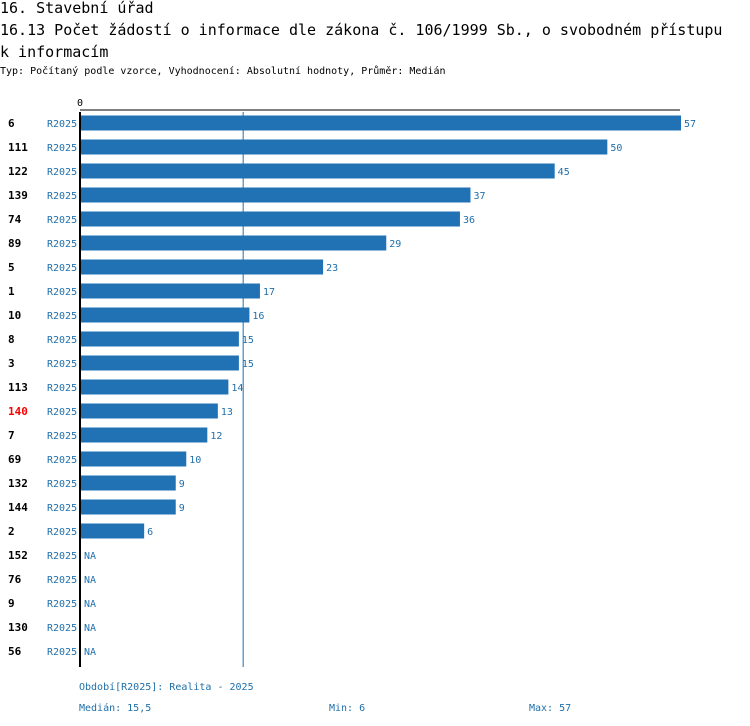  Describe the element at coordinates (80, 103) in the screenshot. I see `axis-zero-label: 0` at that location.